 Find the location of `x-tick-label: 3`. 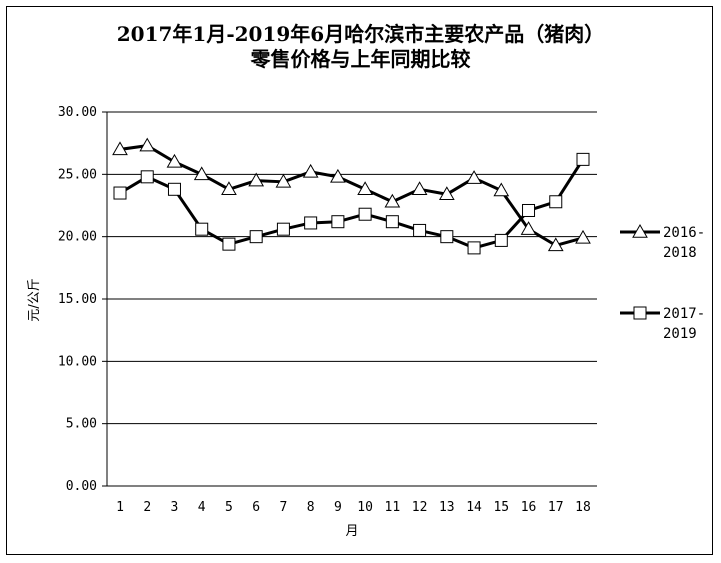

x-tick-label: 3 is located at coordinates (175, 507).